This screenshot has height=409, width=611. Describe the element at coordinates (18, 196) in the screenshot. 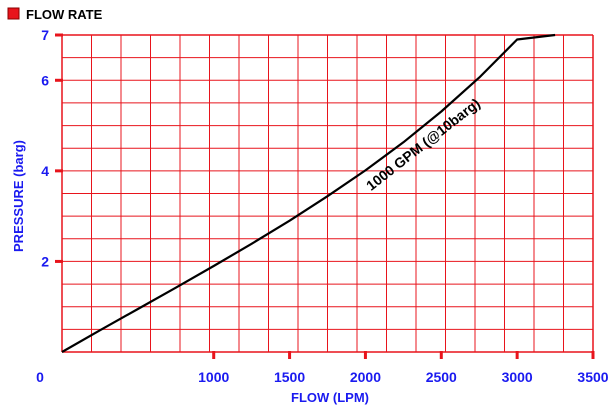

I see `y-axis-title: PRESSURE (barg)` at that location.